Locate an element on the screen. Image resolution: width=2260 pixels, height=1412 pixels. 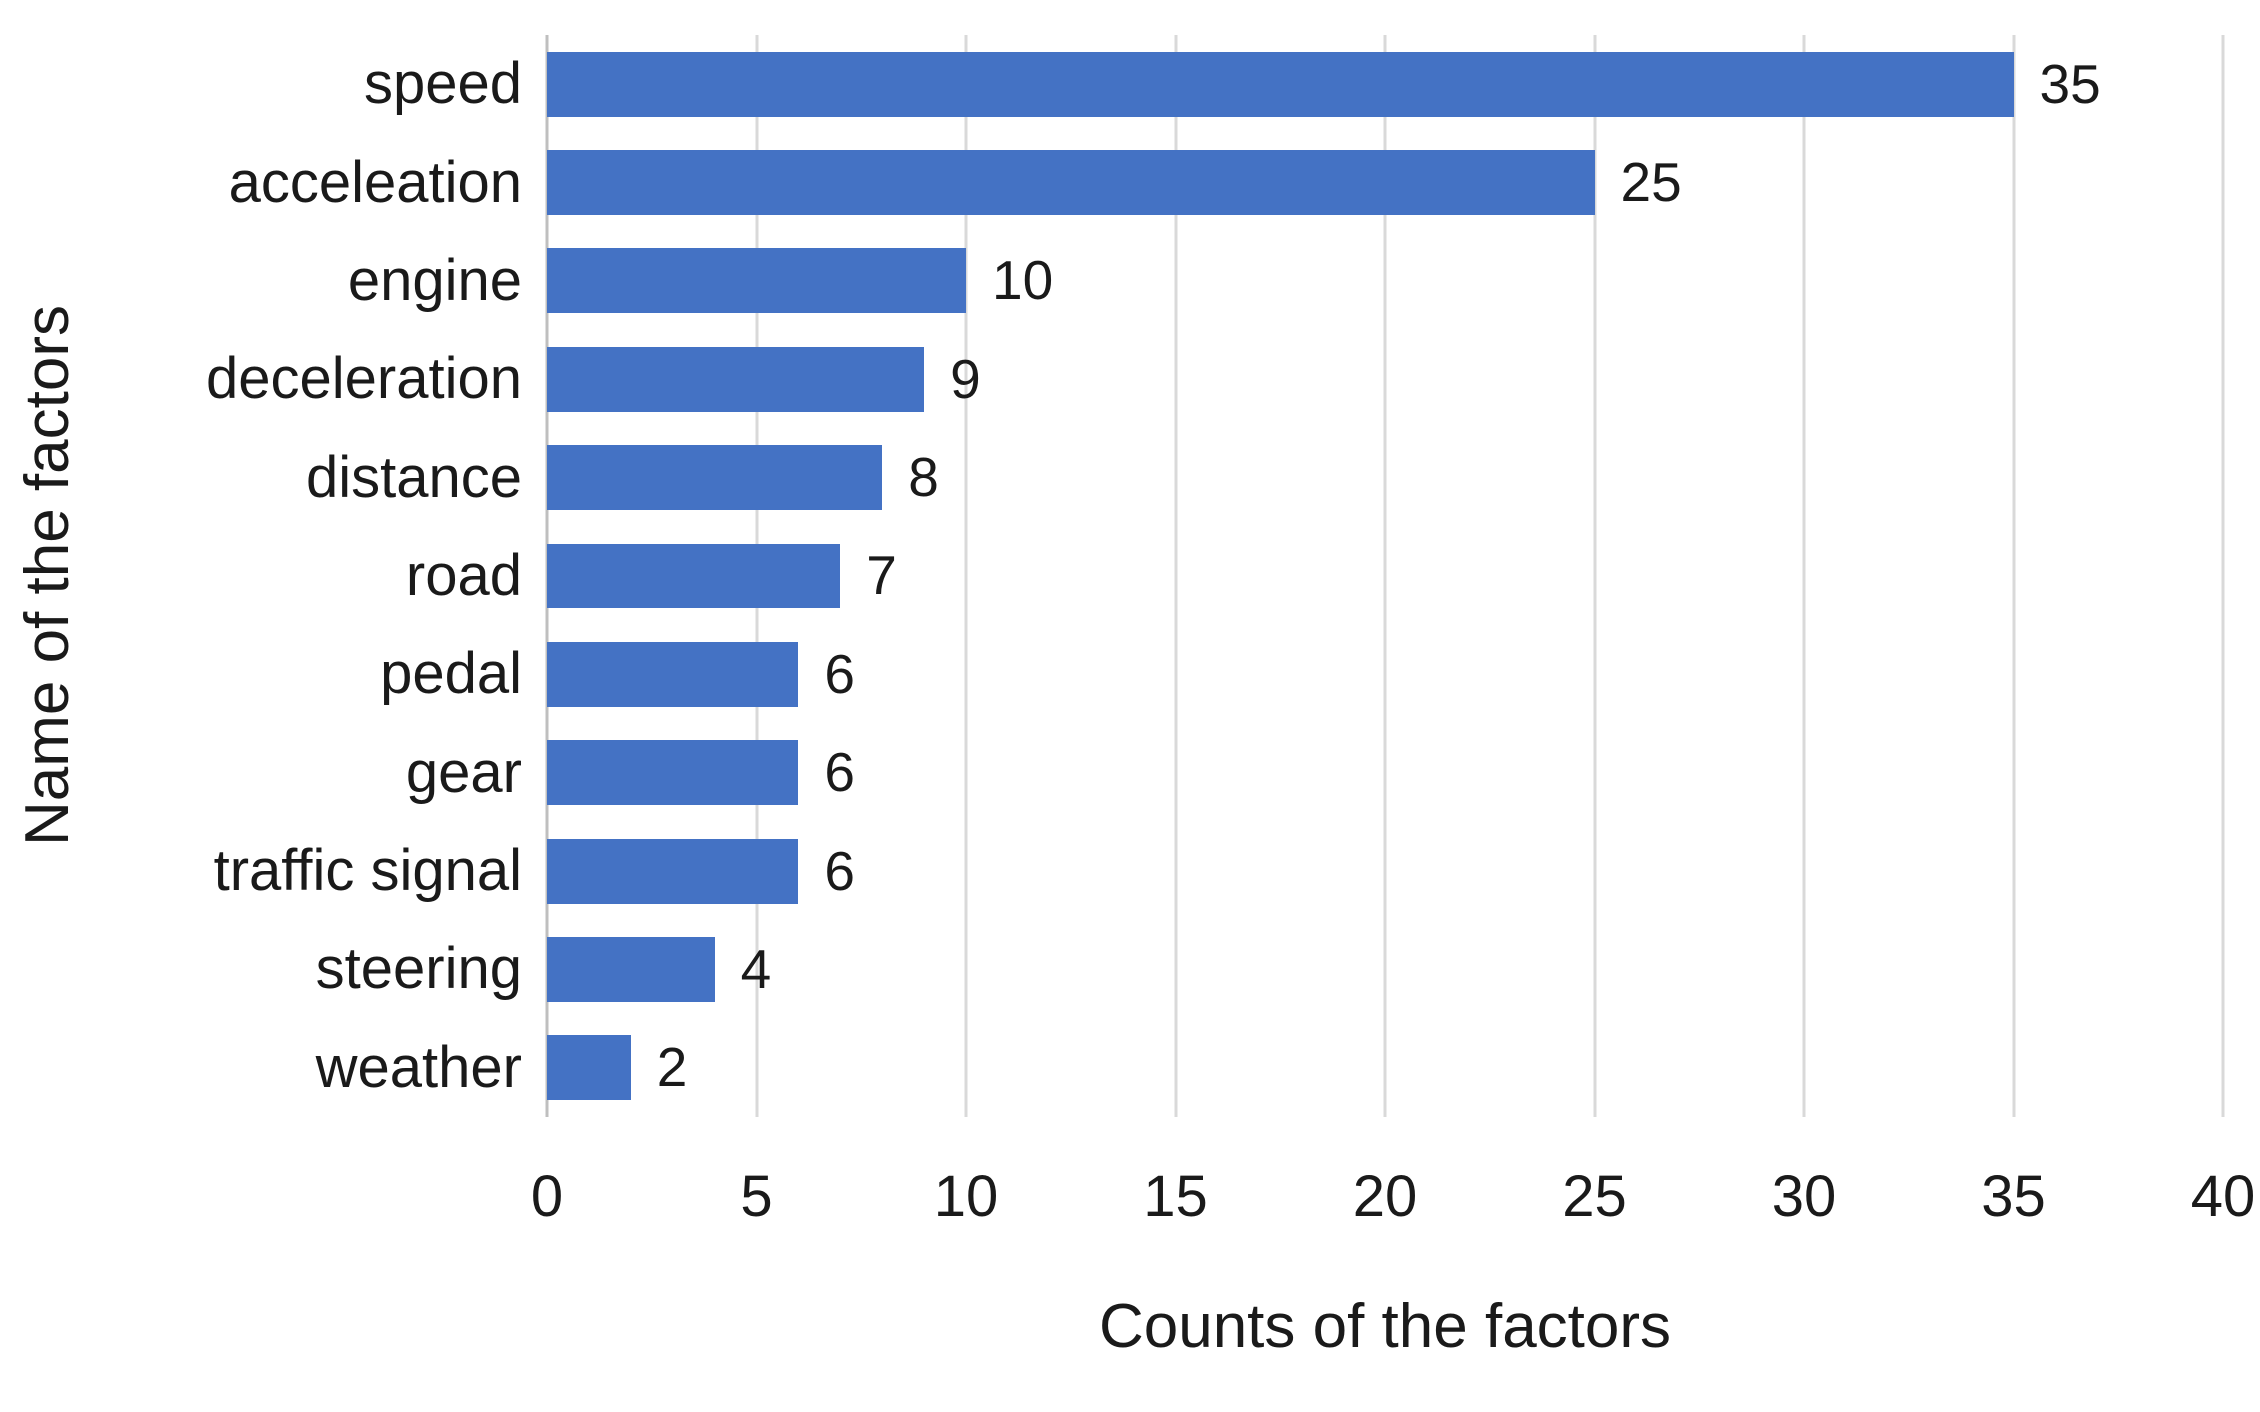
category-label: acceleation is located at coordinates (375, 182).